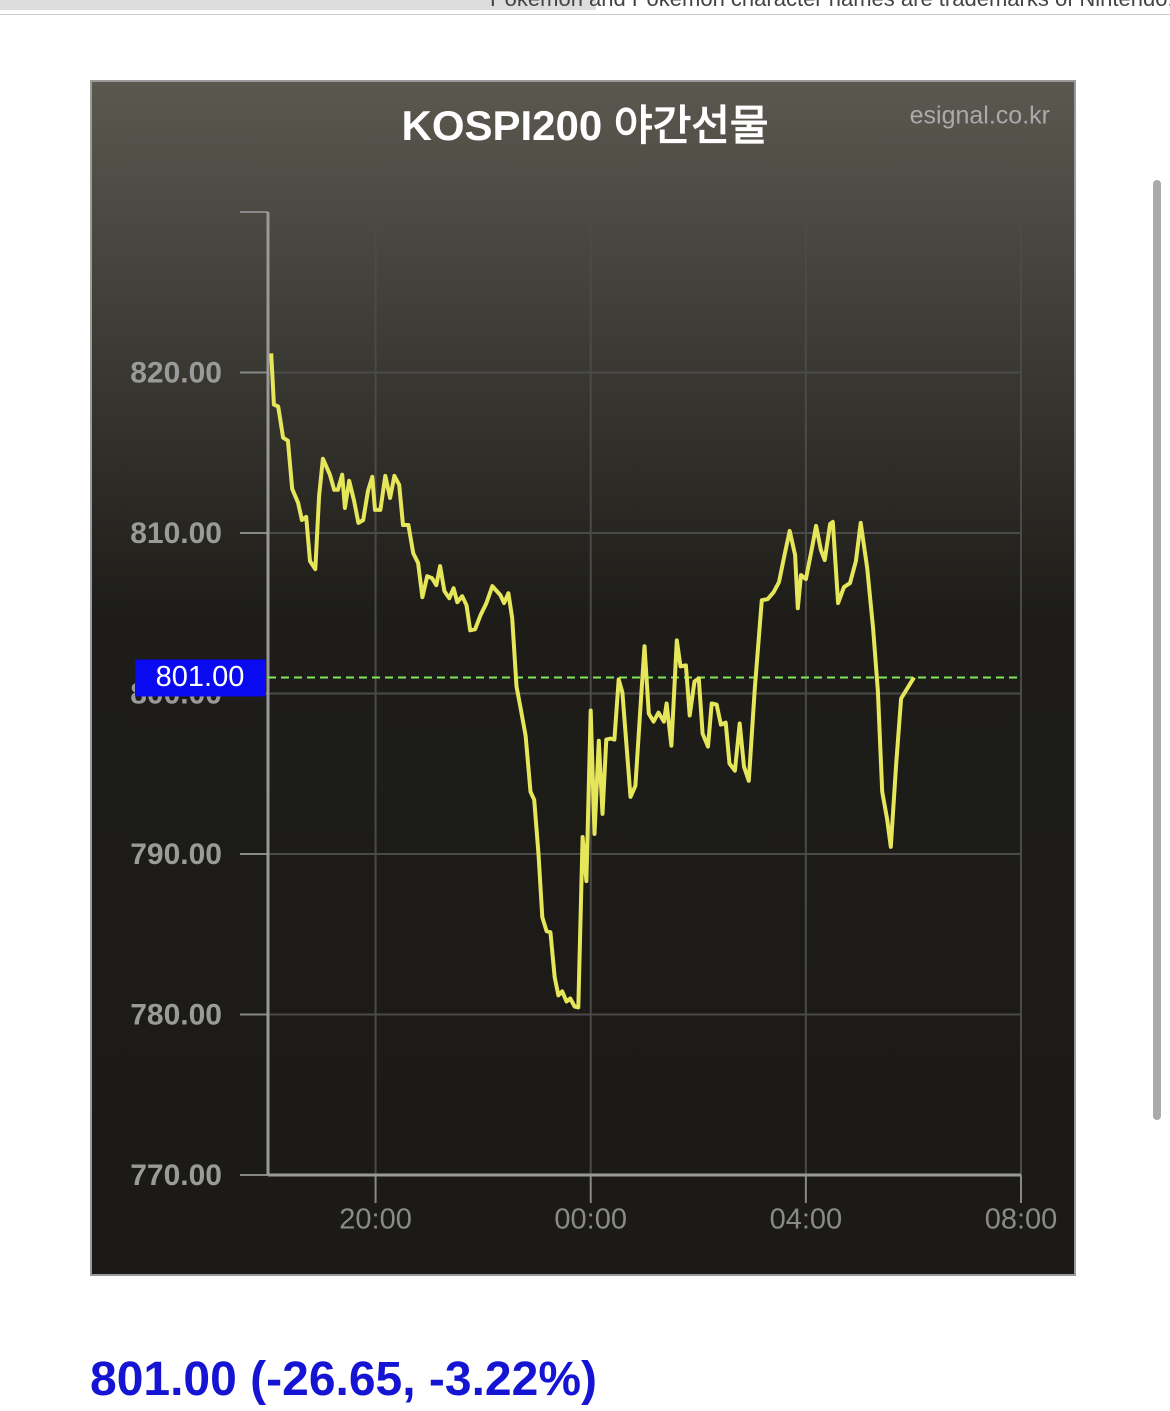  I want to click on x-tick-label: 00:00, so click(590, 1220).